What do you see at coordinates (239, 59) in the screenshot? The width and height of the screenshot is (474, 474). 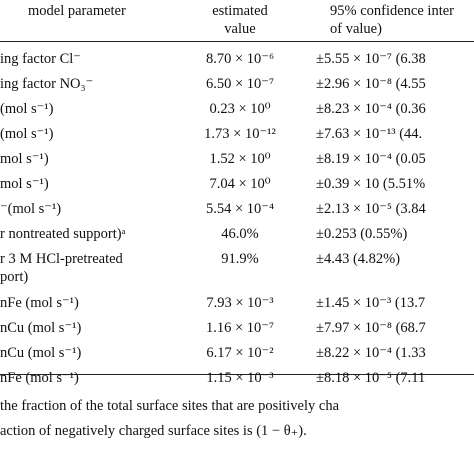 I see `table-cell: 8.70 × 10⁻⁶` at bounding box center [239, 59].